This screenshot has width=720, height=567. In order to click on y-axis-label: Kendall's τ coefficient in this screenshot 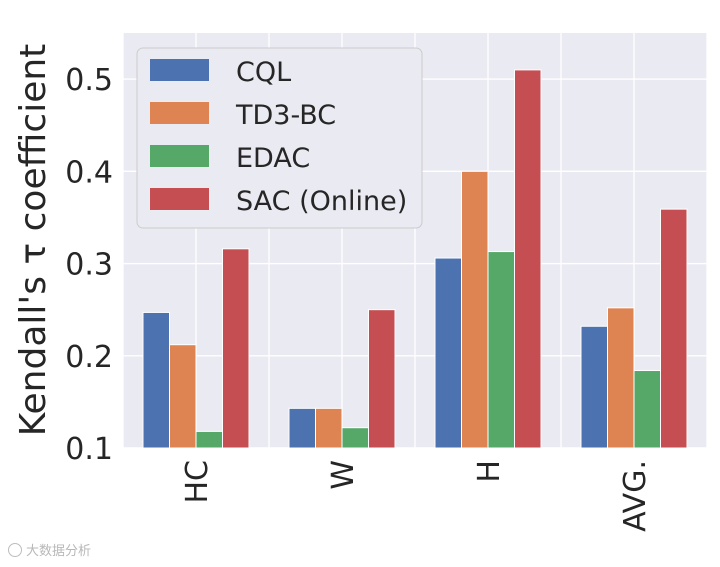, I will do `click(33, 240)`.